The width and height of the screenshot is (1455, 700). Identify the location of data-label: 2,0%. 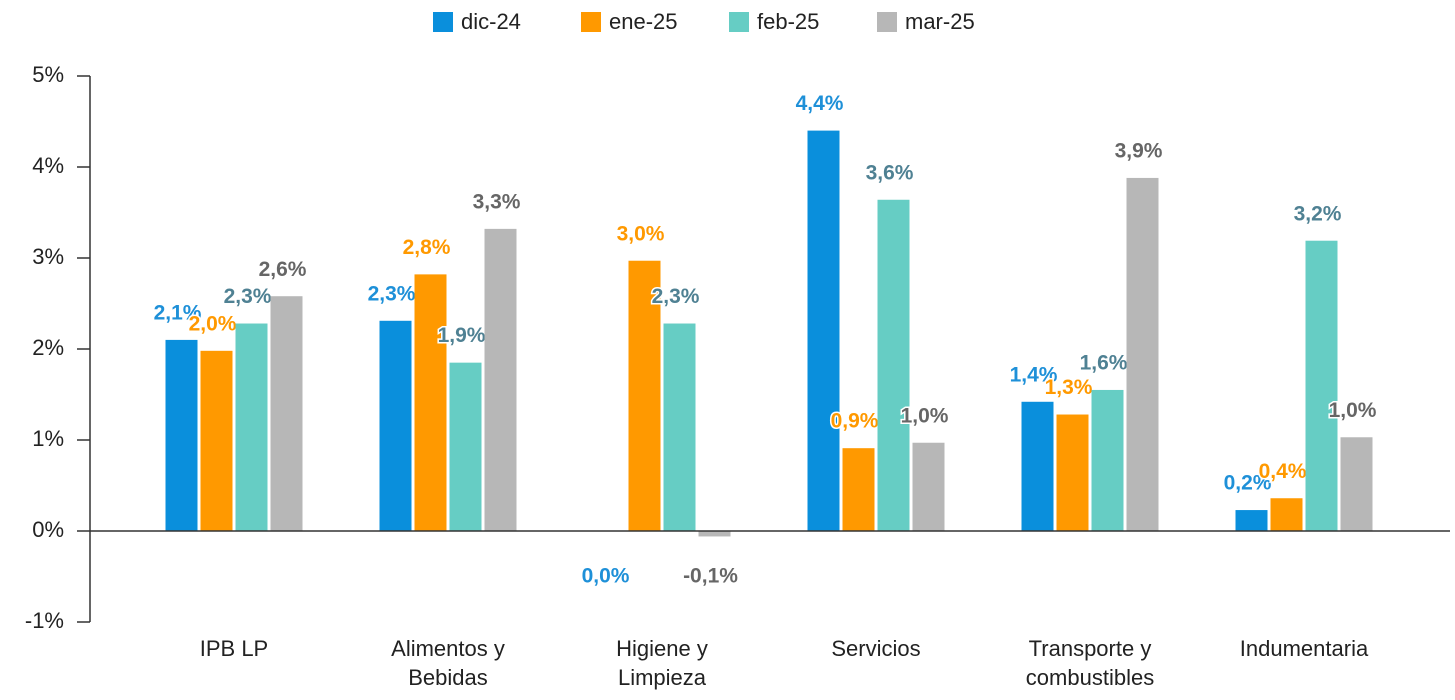
(213, 323).